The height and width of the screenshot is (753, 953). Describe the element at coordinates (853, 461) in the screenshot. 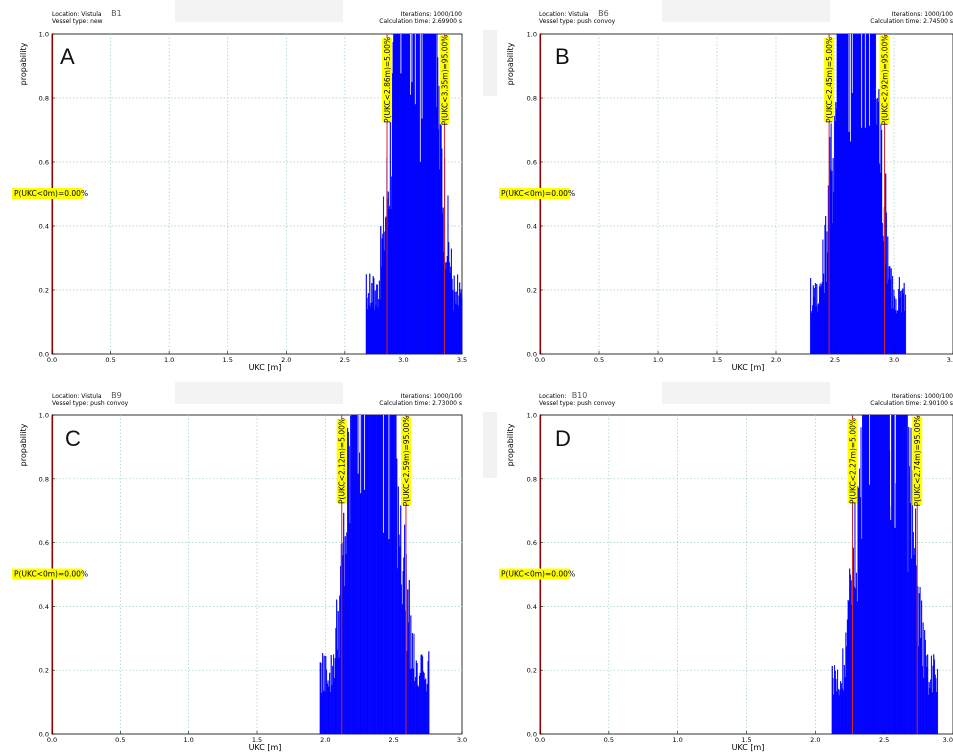

I see `p05-annotation: P(UKC<2.27m)=5.00%` at that location.